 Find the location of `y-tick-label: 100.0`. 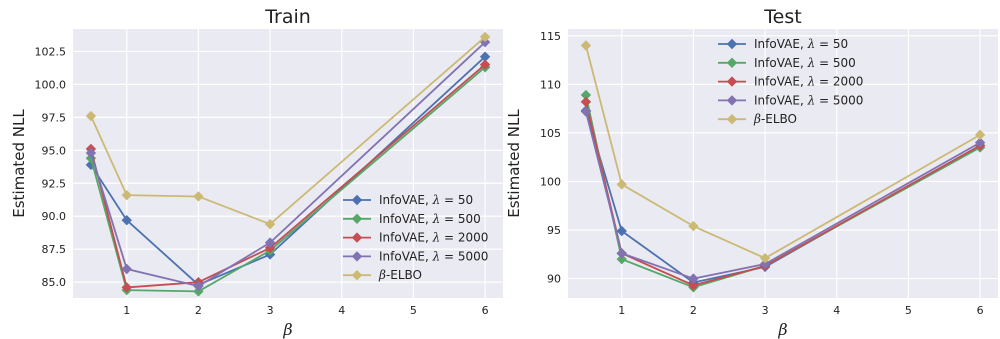

y-tick-label: 100.0 is located at coordinates (51, 84).